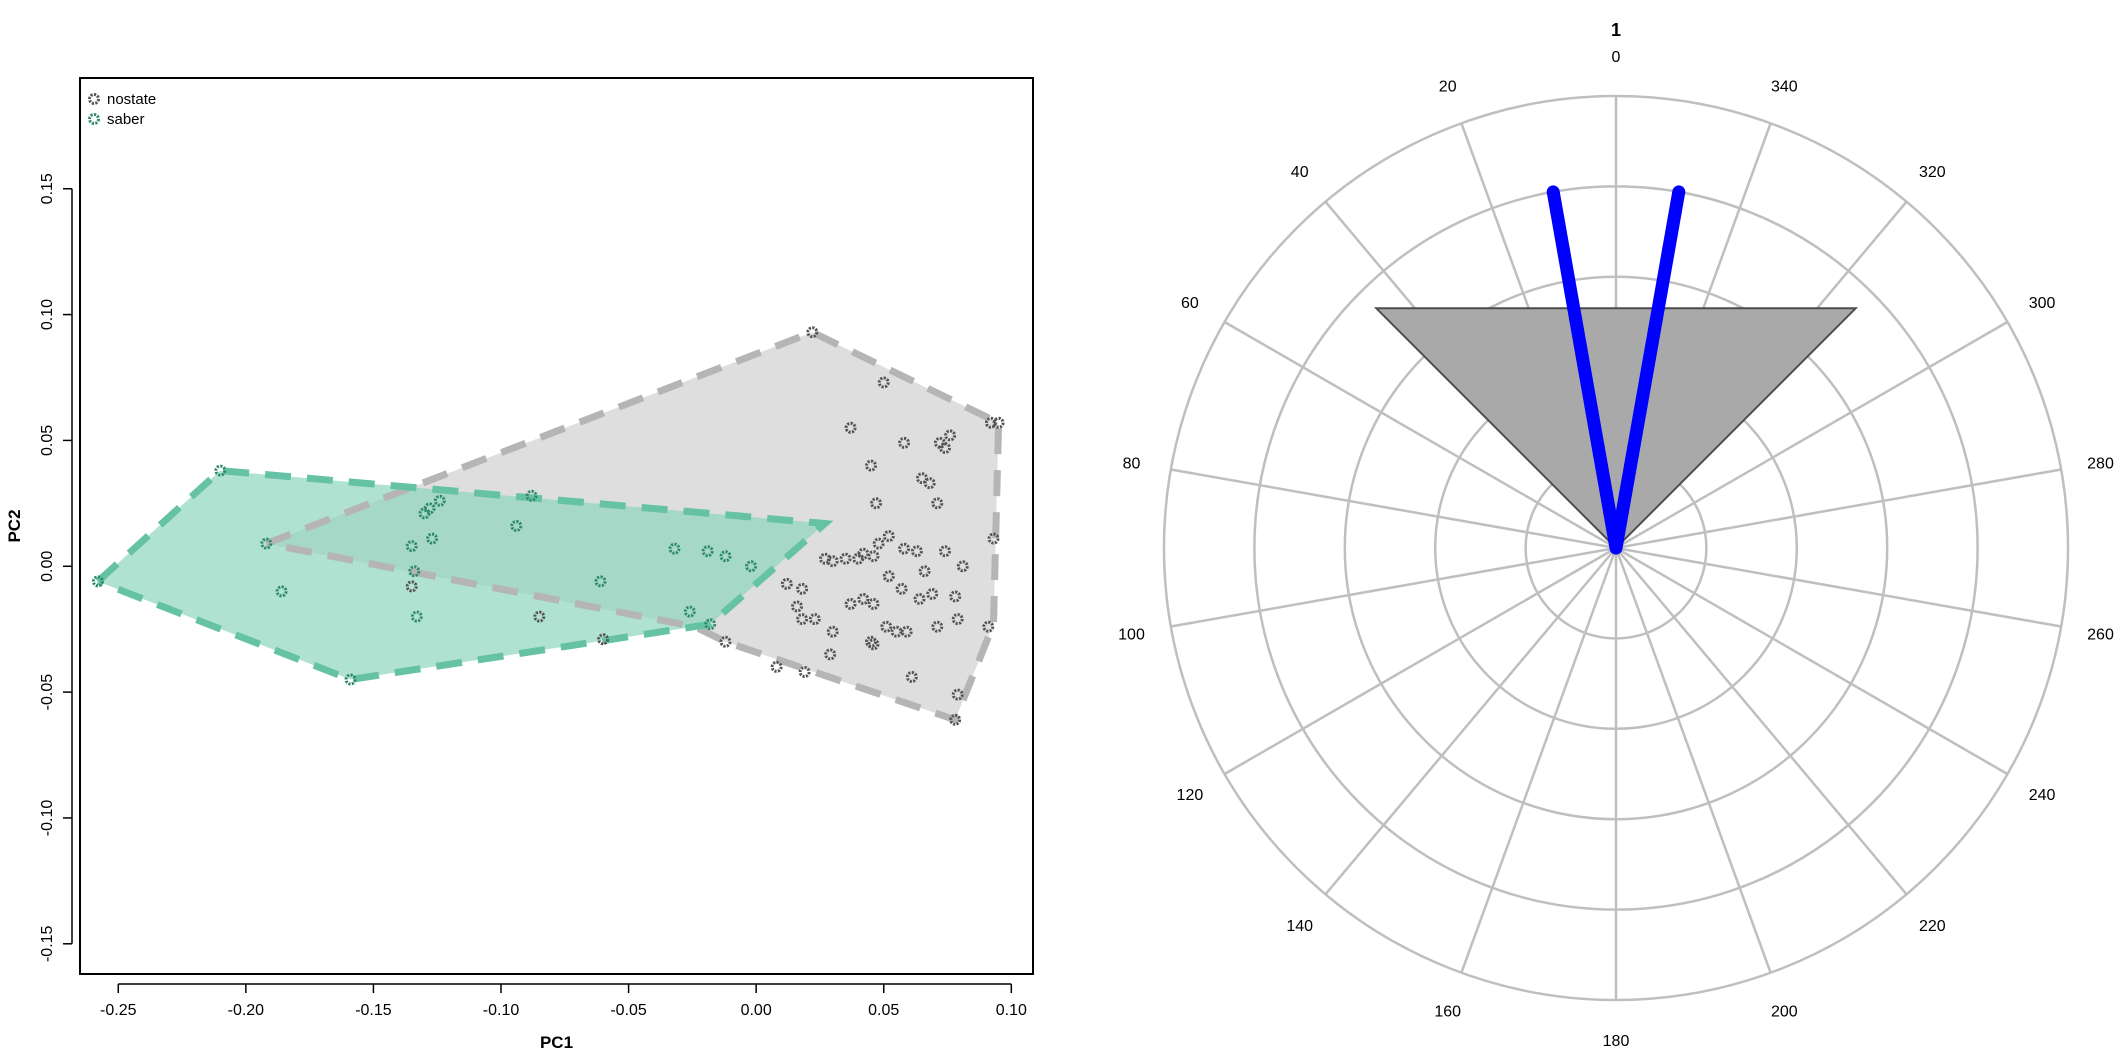 The height and width of the screenshot is (1062, 2125). I want to click on hull-outline-saber, so click(464, 575).